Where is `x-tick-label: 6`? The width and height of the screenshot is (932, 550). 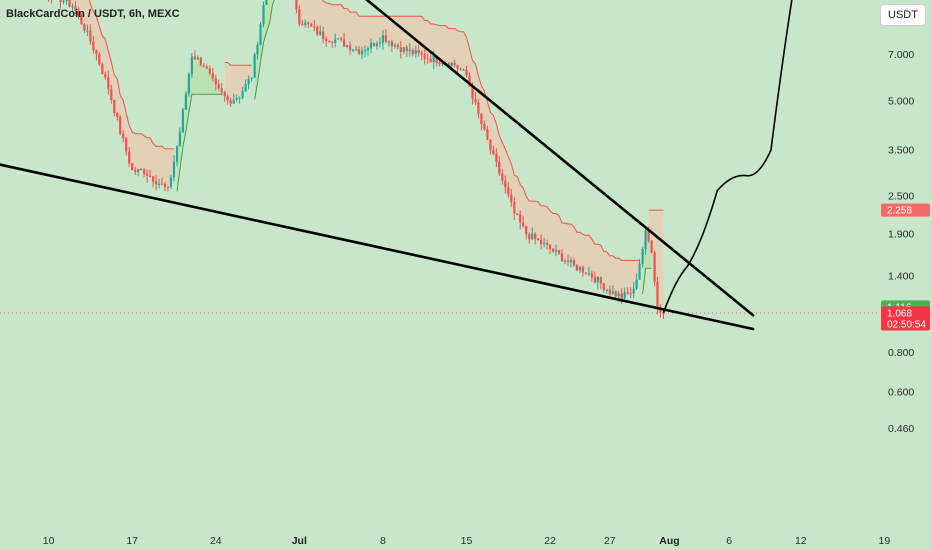
x-tick-label: 6 is located at coordinates (729, 541).